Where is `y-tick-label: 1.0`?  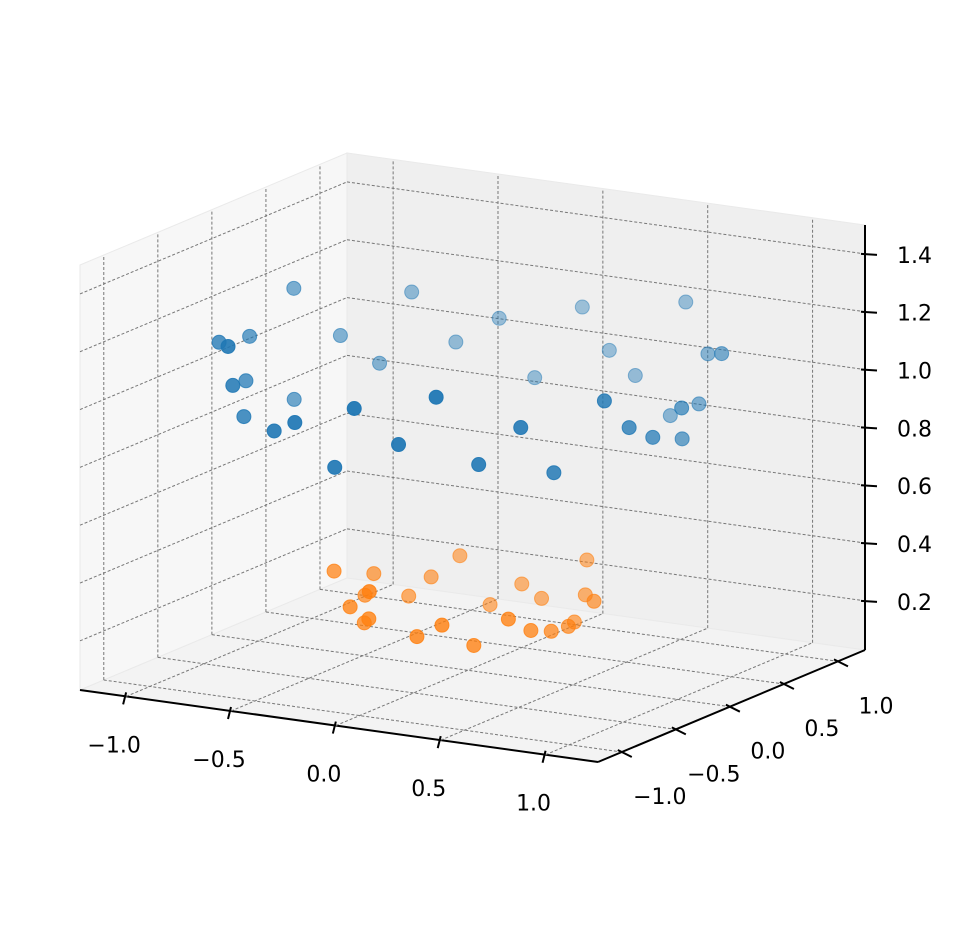
y-tick-label: 1.0 is located at coordinates (875, 706).